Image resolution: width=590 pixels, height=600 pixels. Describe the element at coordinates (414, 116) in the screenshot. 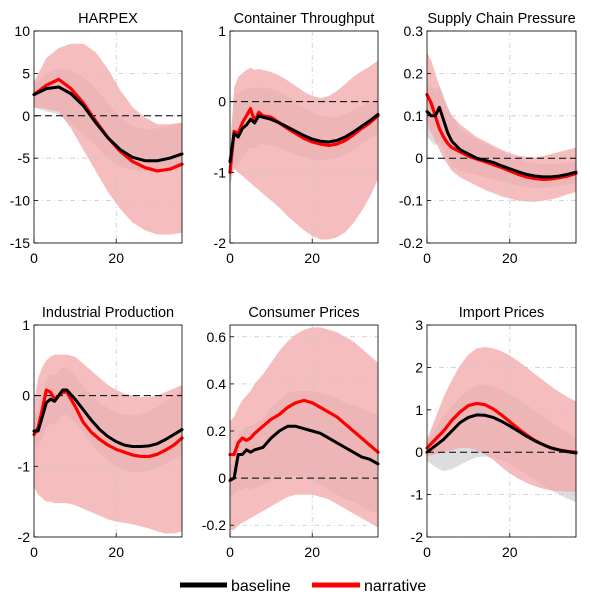

I see `y-tick-label: 0.1` at that location.